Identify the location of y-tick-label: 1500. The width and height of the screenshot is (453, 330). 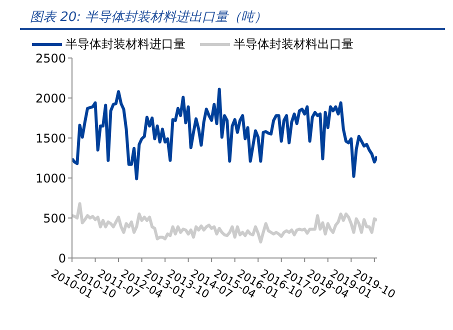
(50, 138).